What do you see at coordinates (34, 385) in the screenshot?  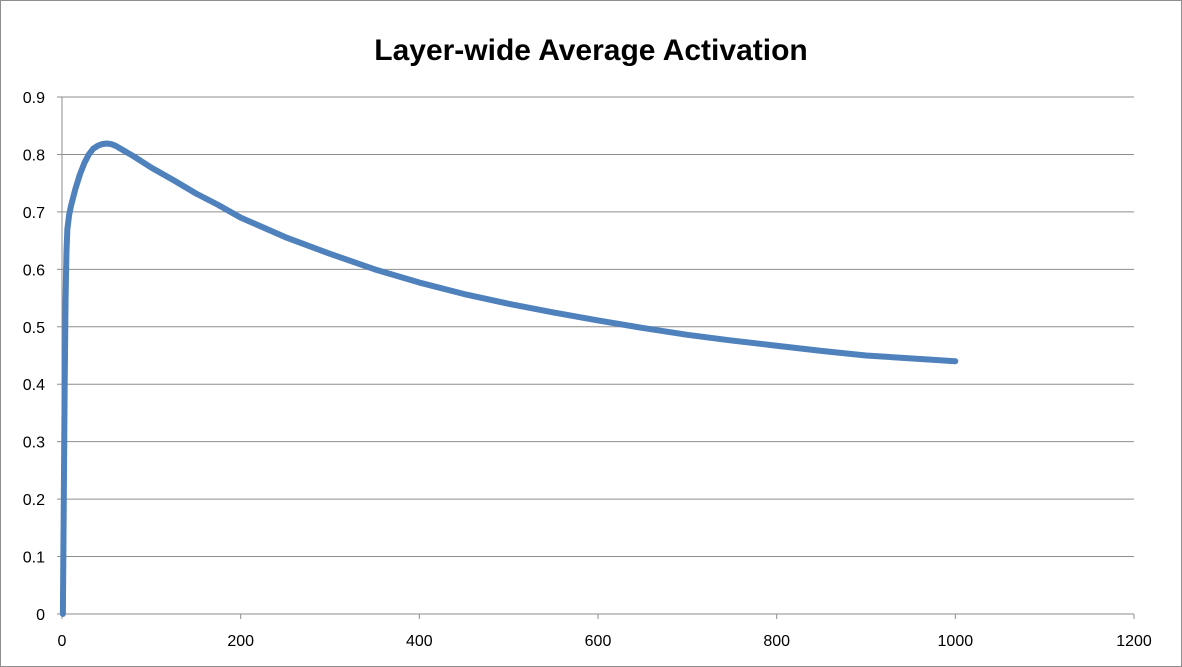 I see `y-tick-label: 0.4` at bounding box center [34, 385].